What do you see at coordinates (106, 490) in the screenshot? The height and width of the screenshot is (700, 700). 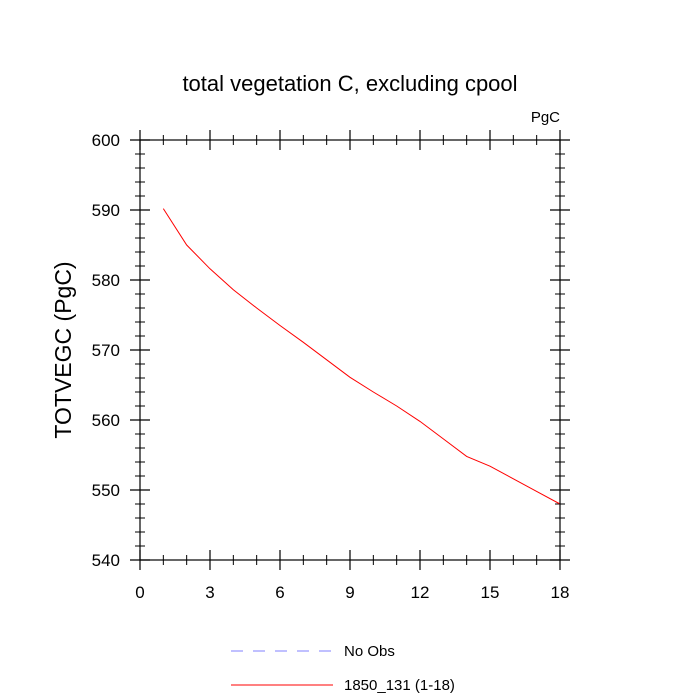 I see `y-tick-label: 550` at bounding box center [106, 490].